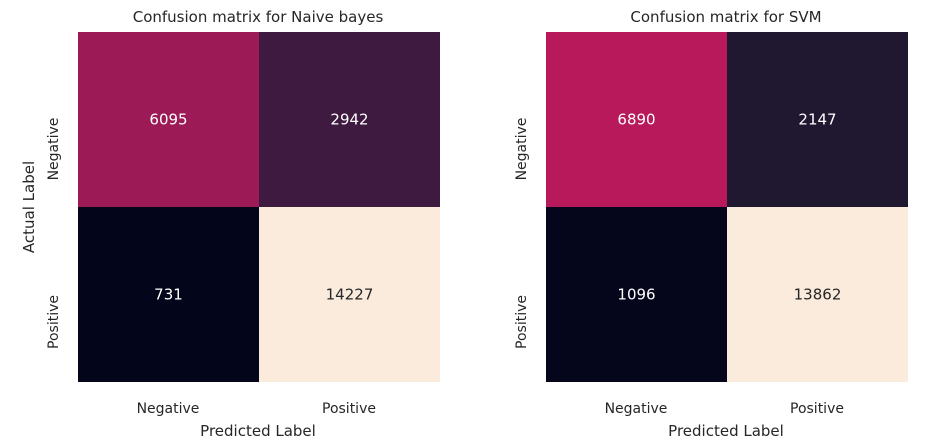 The height and width of the screenshot is (446, 928). What do you see at coordinates (636, 409) in the screenshot?
I see `svm-xtick-negative: Negative` at bounding box center [636, 409].